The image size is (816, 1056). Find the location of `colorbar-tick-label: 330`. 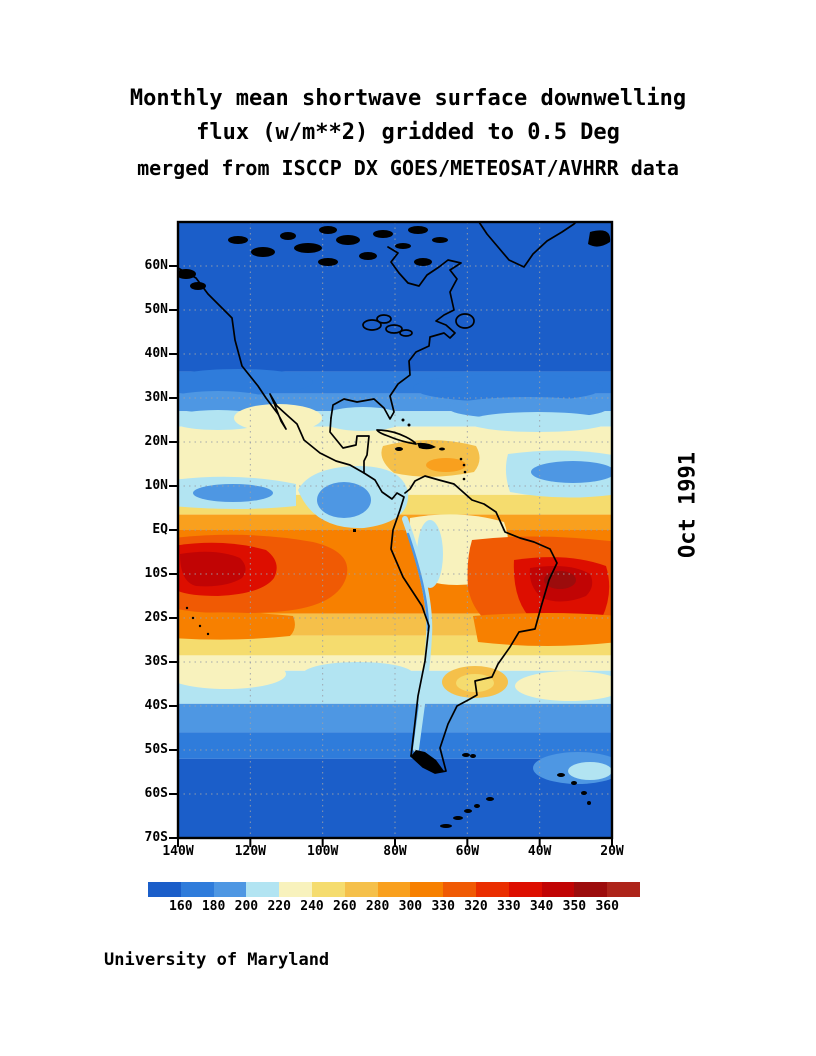

colorbar-tick-label: 330 is located at coordinates (443, 906).